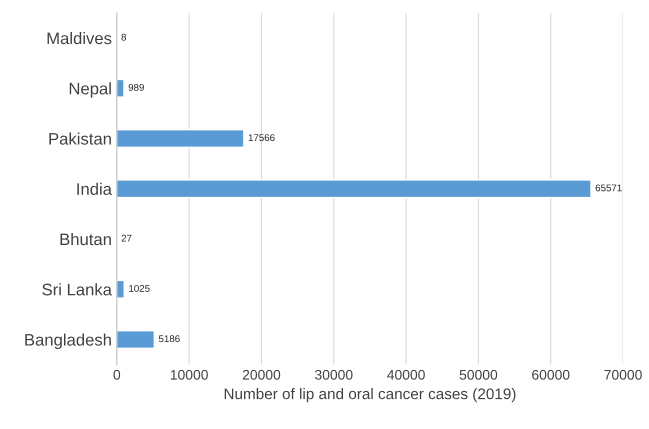  What do you see at coordinates (479, 375) in the screenshot?
I see `x-tick-label: 50000` at bounding box center [479, 375].